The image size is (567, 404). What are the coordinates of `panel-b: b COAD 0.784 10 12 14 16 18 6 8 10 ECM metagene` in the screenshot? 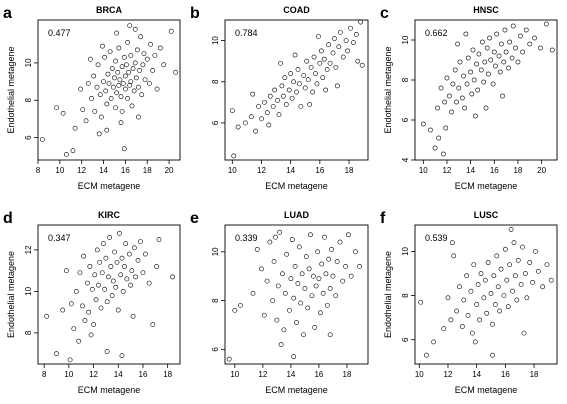 It's located at (279, 98).